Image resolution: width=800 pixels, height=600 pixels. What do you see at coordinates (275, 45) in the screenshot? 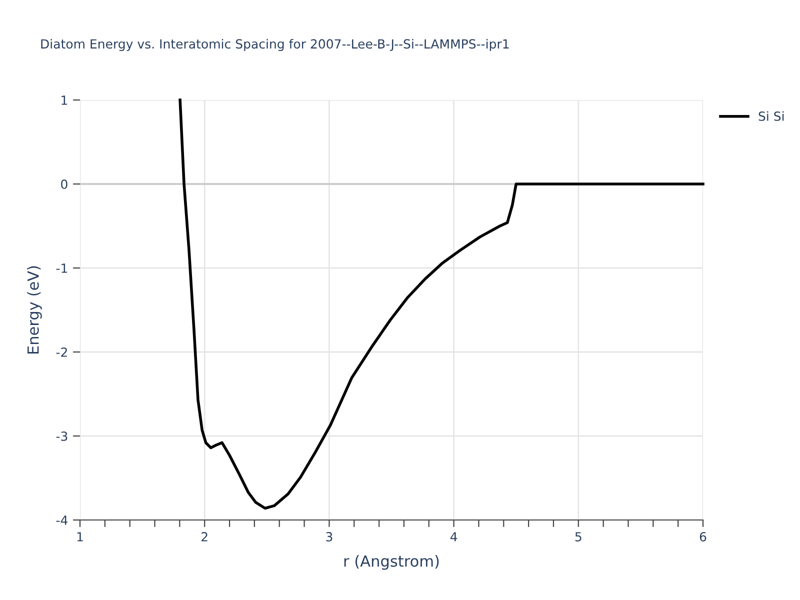
I see `chart-title: Diatom Energy vs. Interatomic Spacing for 2007--Lee-B-J--Si--LAMMPS--ipr1` at bounding box center [275, 45].